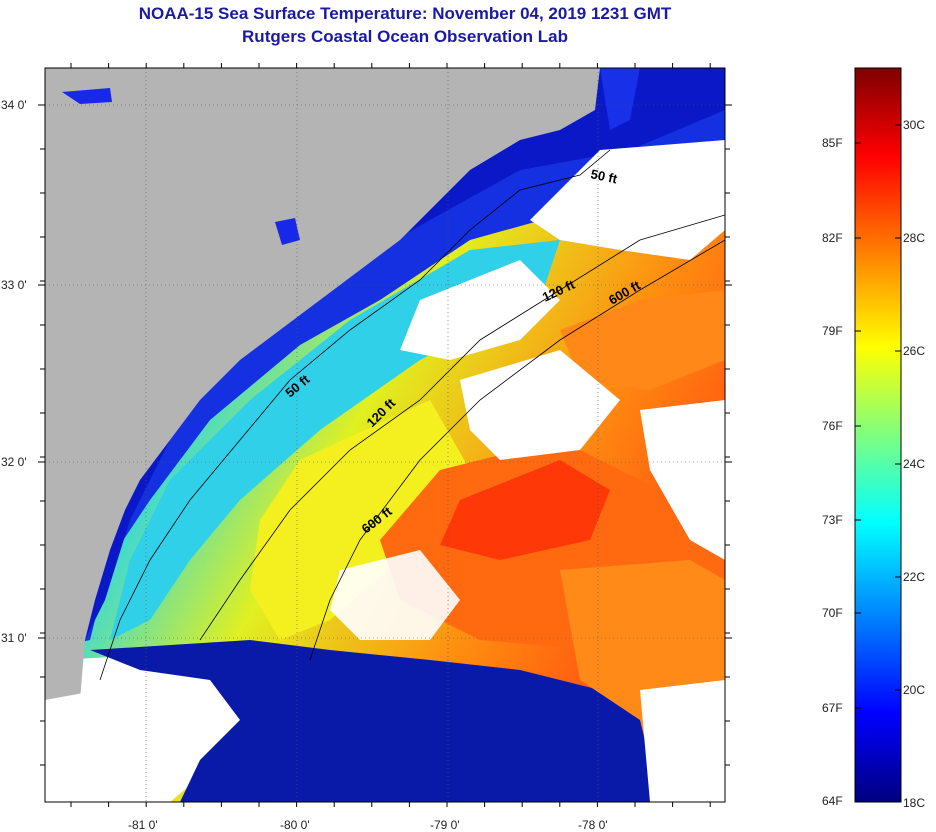 The width and height of the screenshot is (936, 832). What do you see at coordinates (620, 99) in the screenshot?
I see `cape-water` at bounding box center [620, 99].